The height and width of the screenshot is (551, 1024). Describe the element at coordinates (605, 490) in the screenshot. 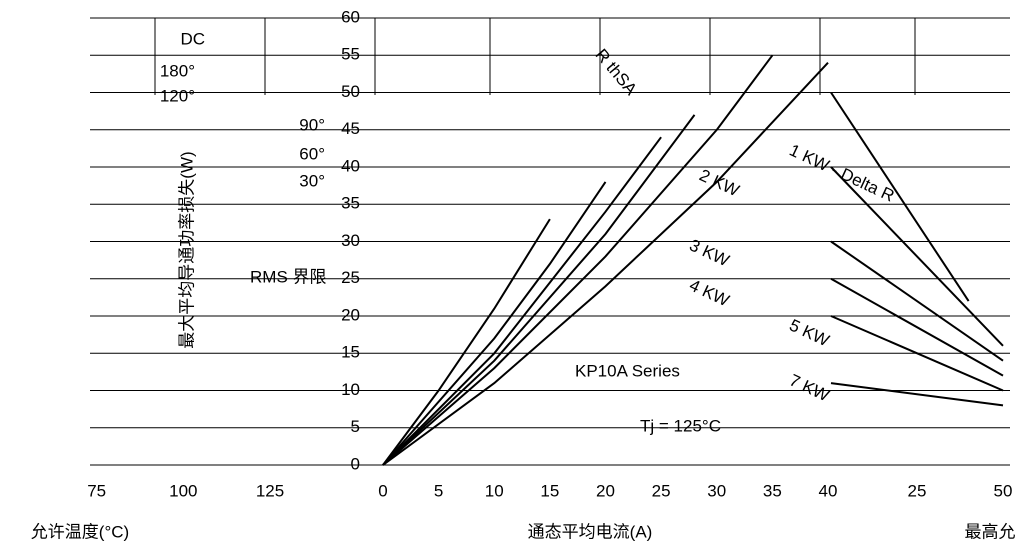

I see `x-tick-label: 20` at that location.